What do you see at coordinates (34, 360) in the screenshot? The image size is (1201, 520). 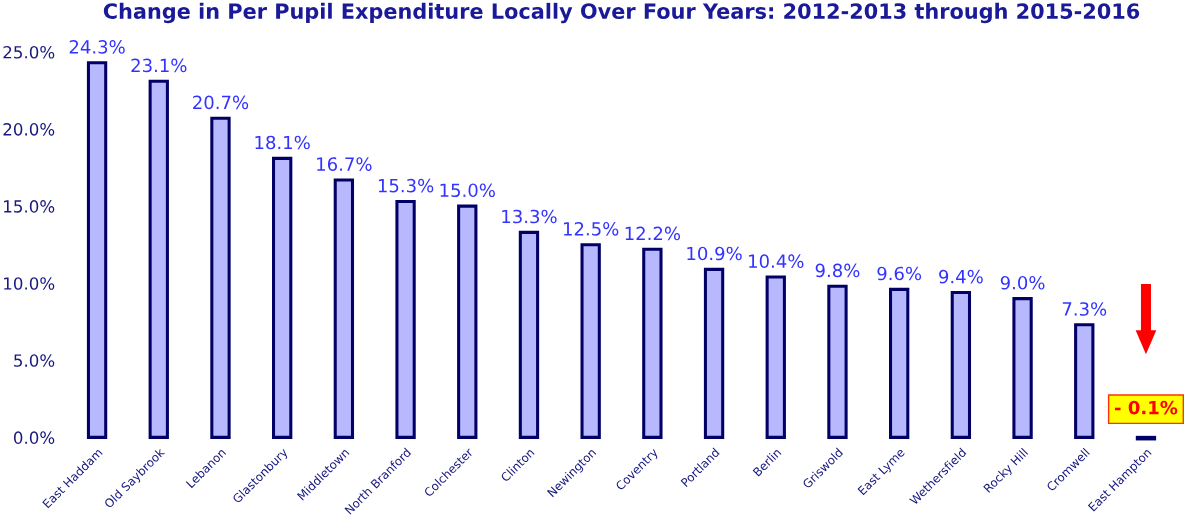 I see `y-tick-label: 5.0%` at bounding box center [34, 360].